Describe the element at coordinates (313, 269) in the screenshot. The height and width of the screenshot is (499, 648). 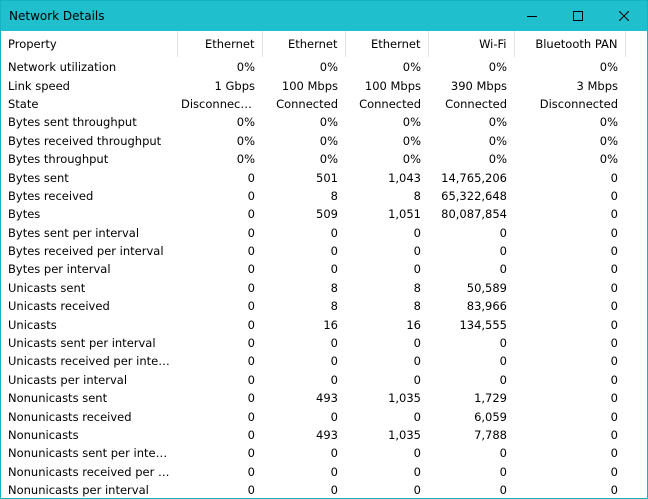
I see `table-row: Bytes per interval 0 0 0 0 0` at that location.